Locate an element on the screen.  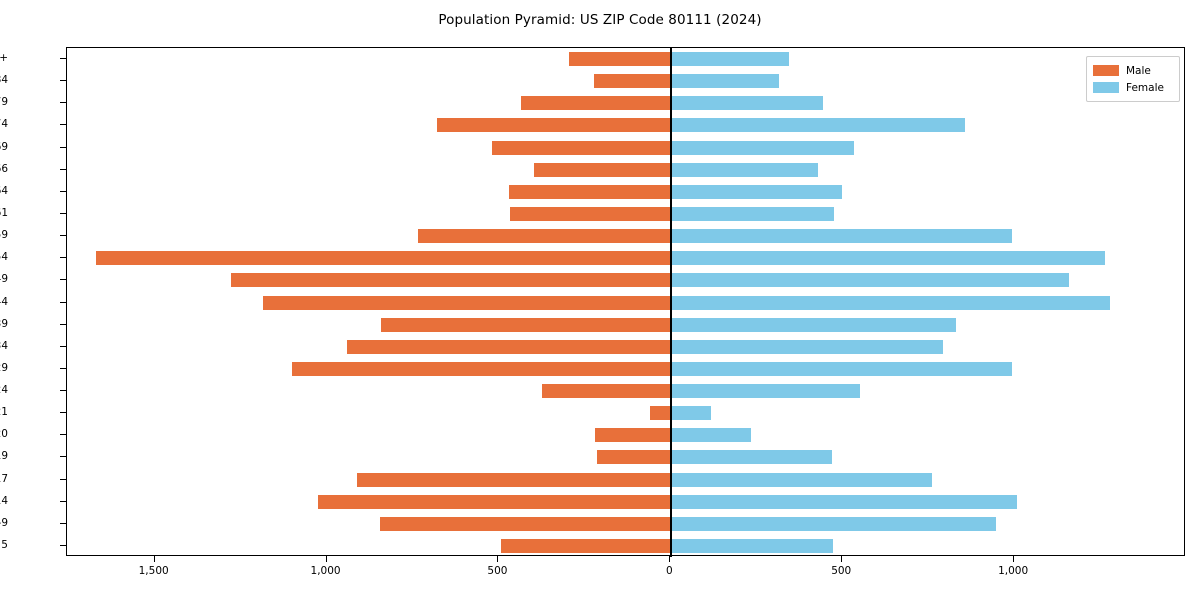
y-axis-tick-label: 85+ is located at coordinates (4, 58).